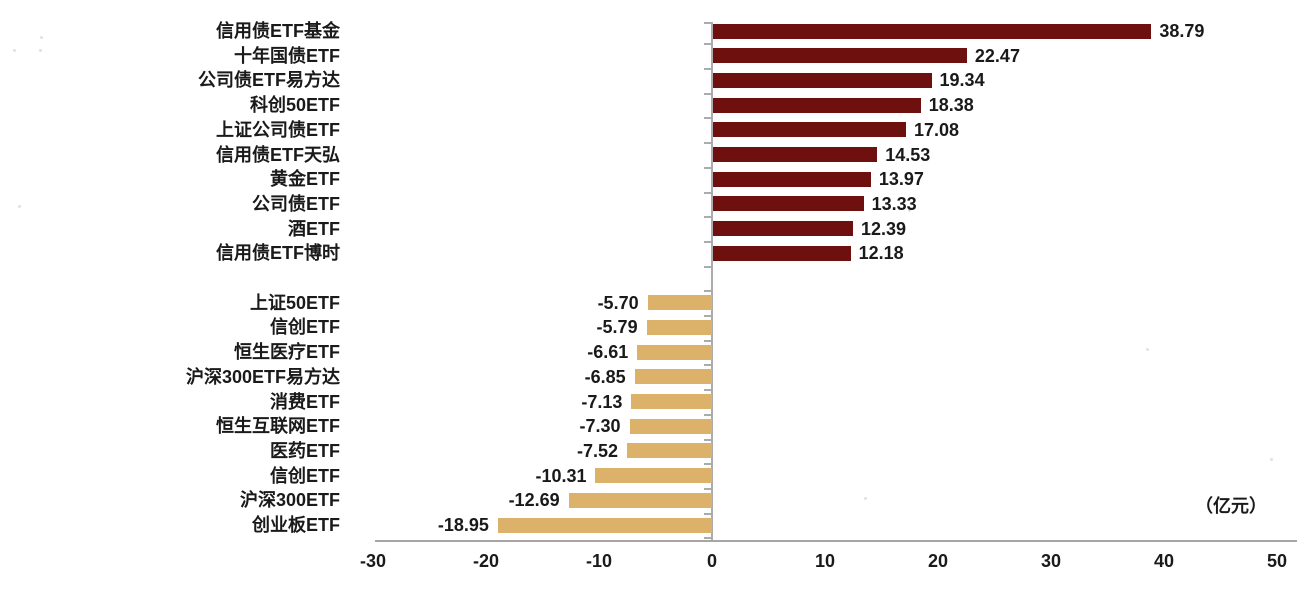 The image size is (1299, 591). What do you see at coordinates (997, 55) in the screenshot?
I see `value-label: 22.47` at bounding box center [997, 55].